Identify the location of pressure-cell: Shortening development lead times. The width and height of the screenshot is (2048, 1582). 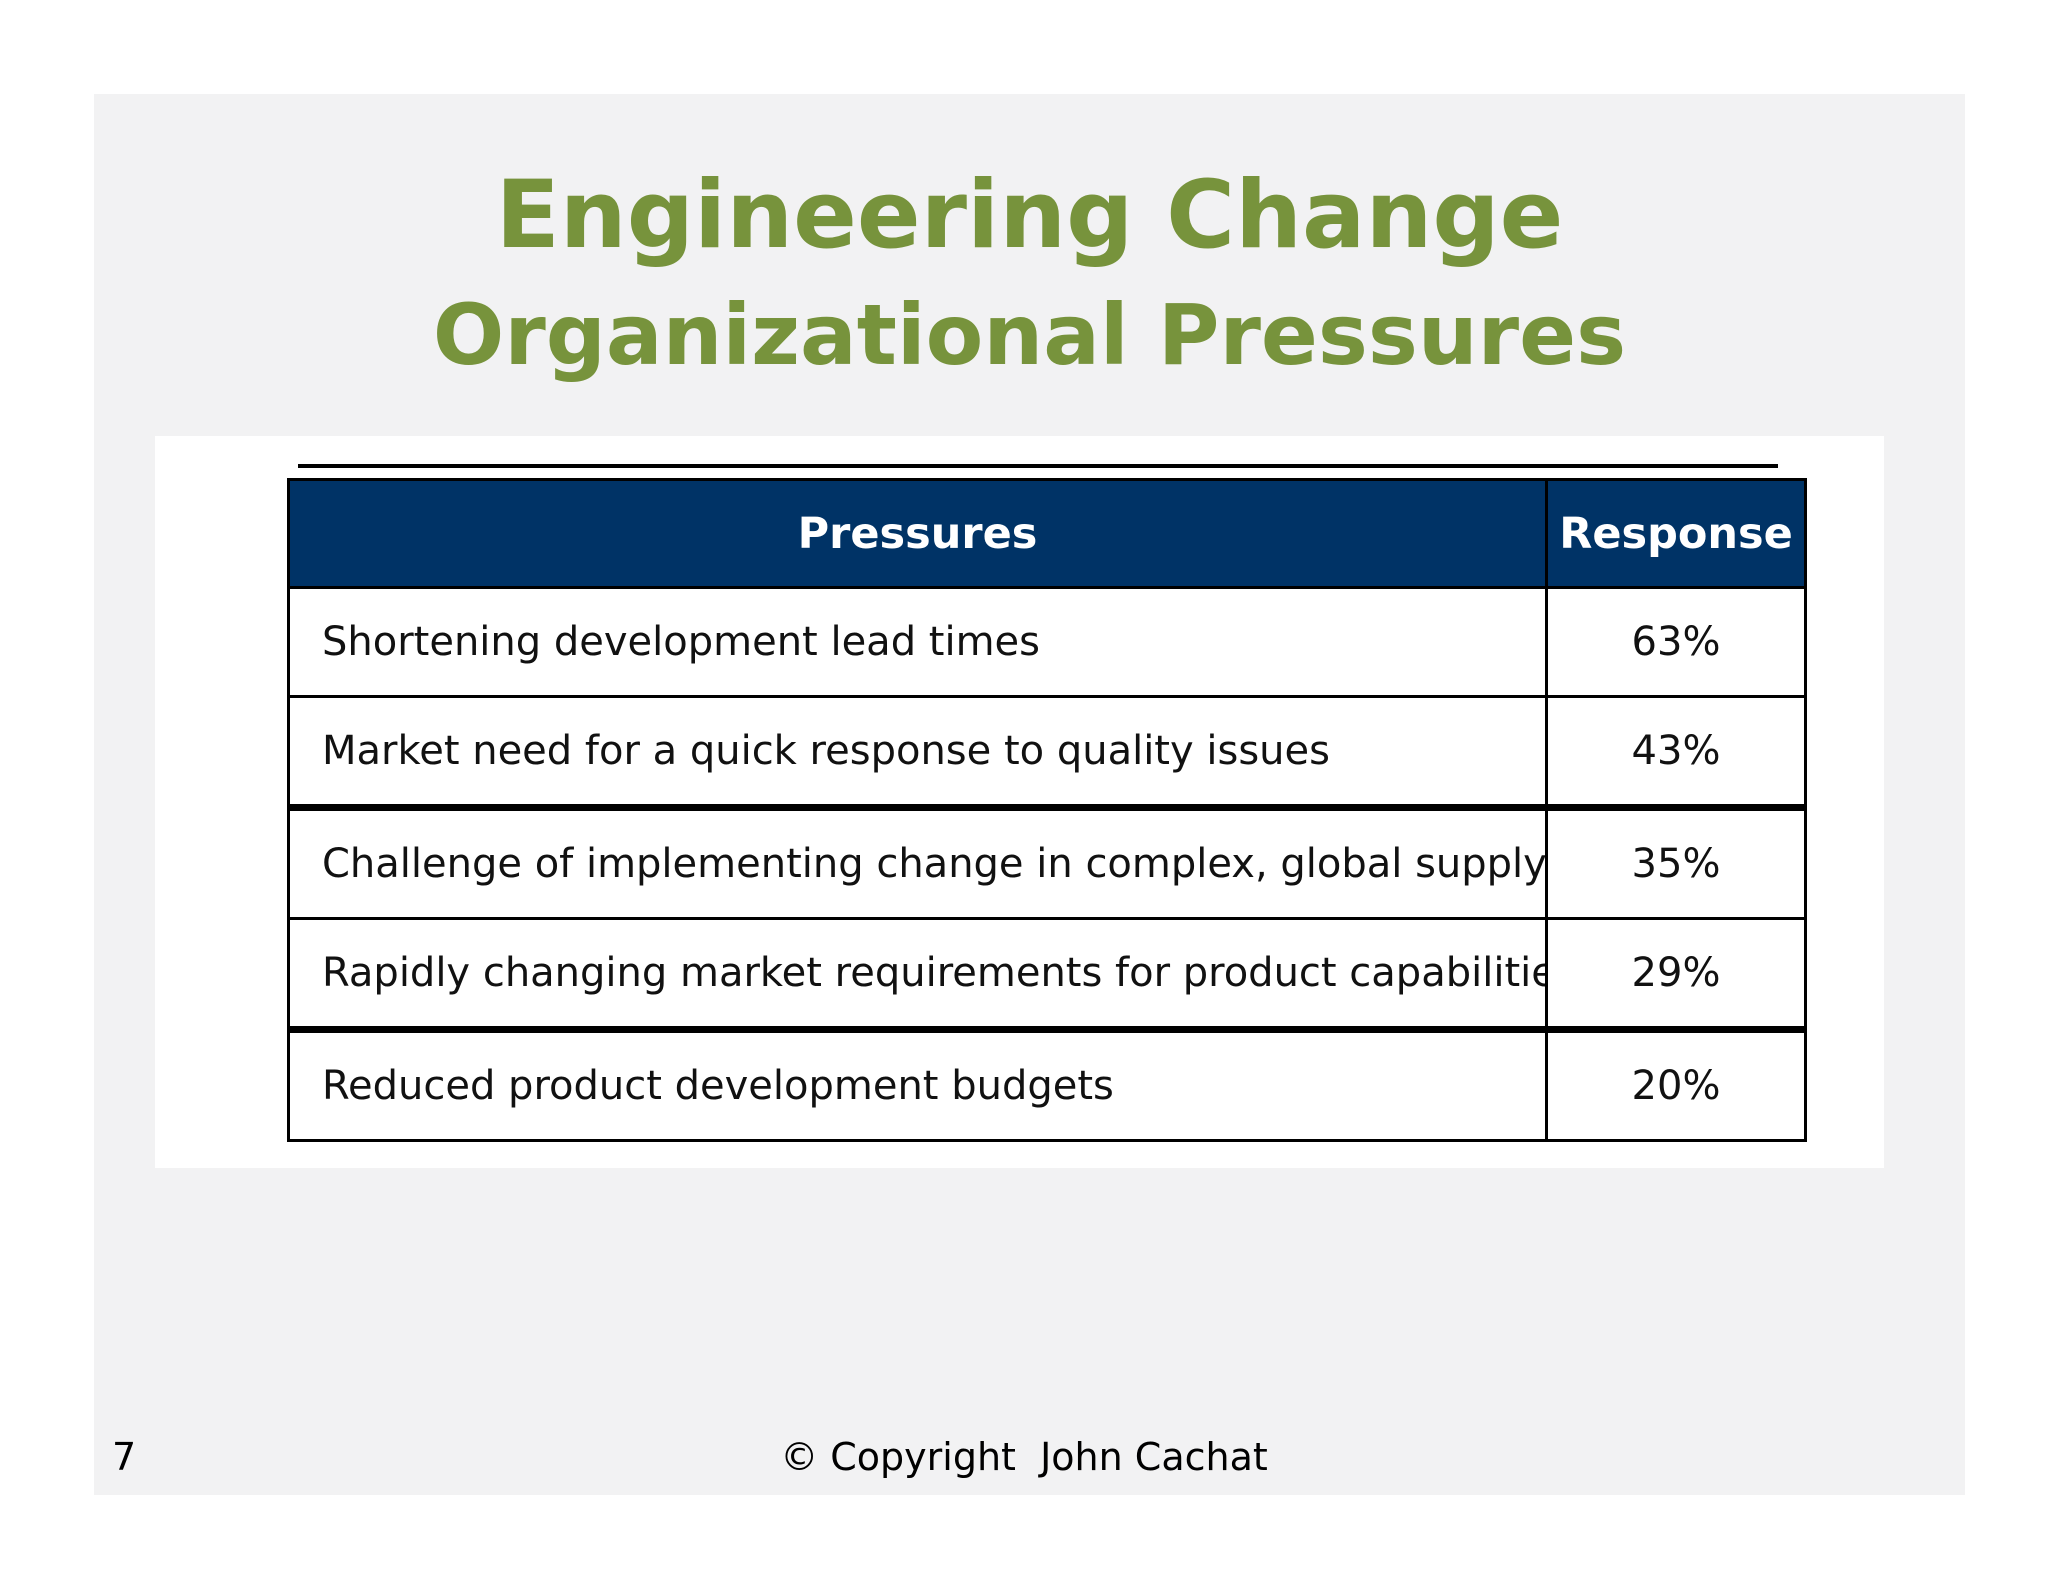
(917, 642).